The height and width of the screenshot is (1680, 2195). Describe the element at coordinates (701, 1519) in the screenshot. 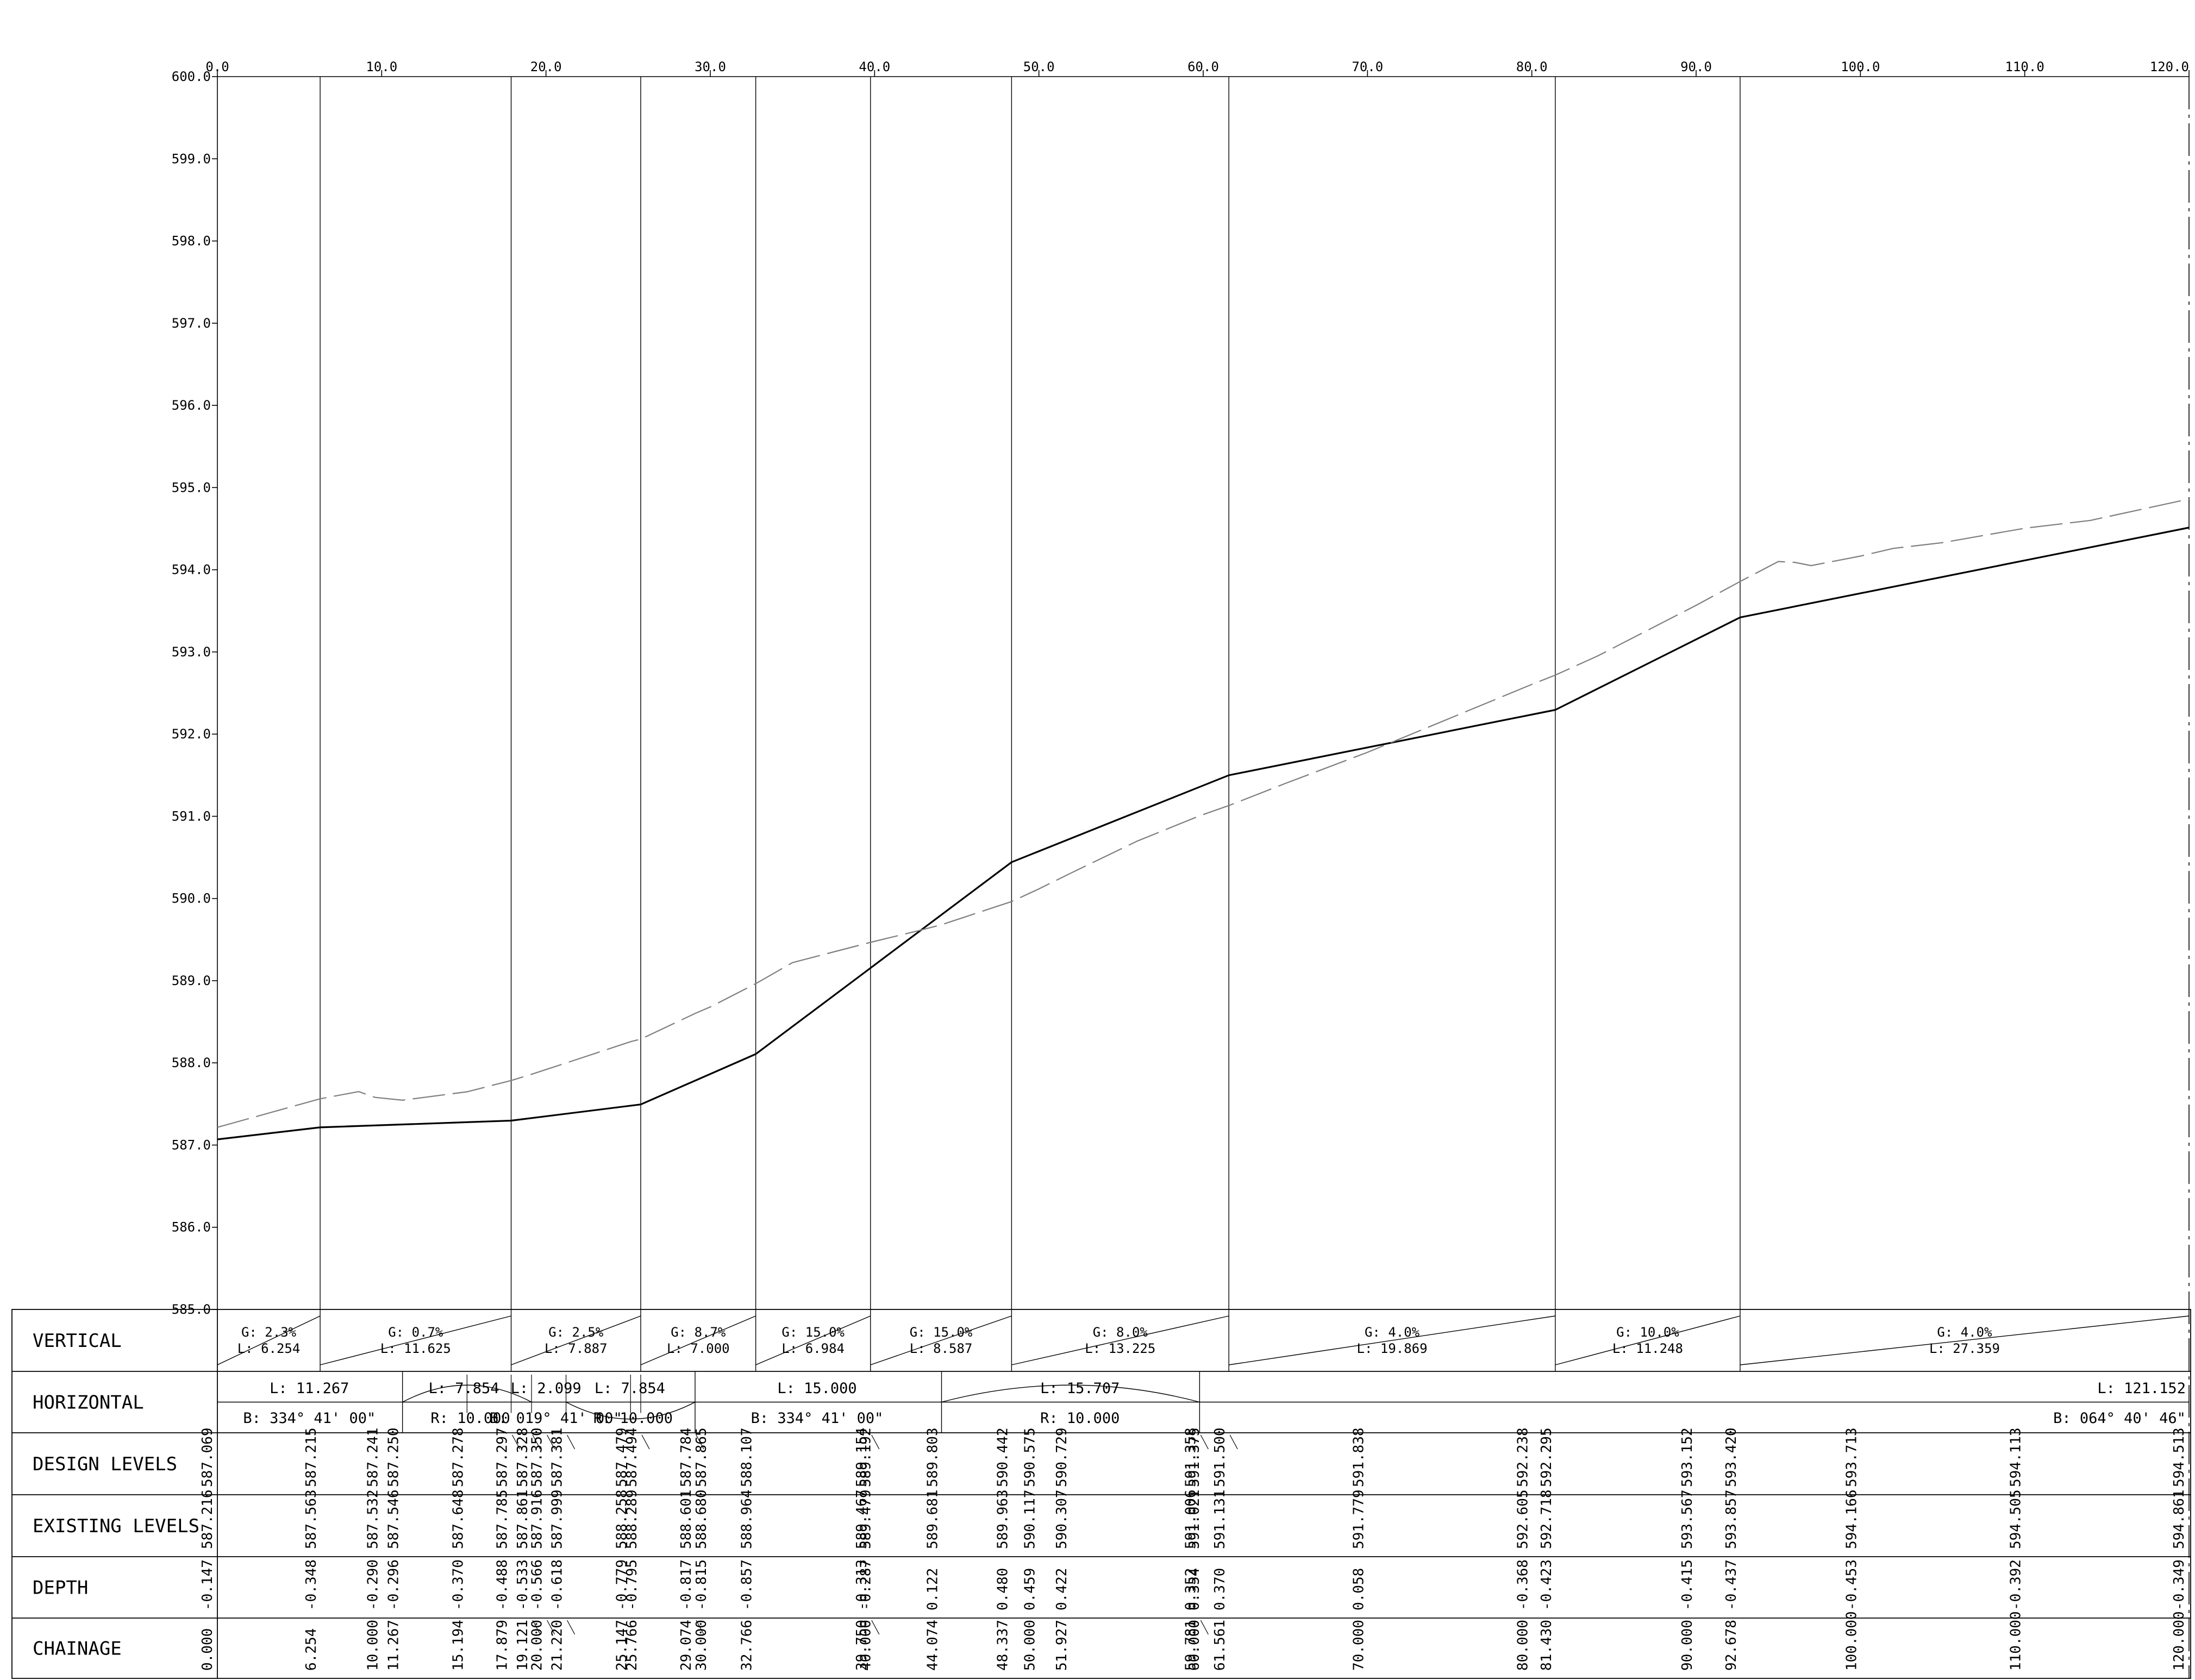

I see `existing-level-value: 588.680` at that location.